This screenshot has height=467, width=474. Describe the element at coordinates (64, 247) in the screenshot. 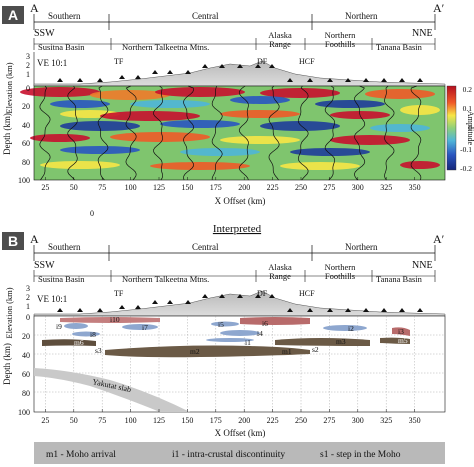

I see `region-southern-b: Southern` at that location.